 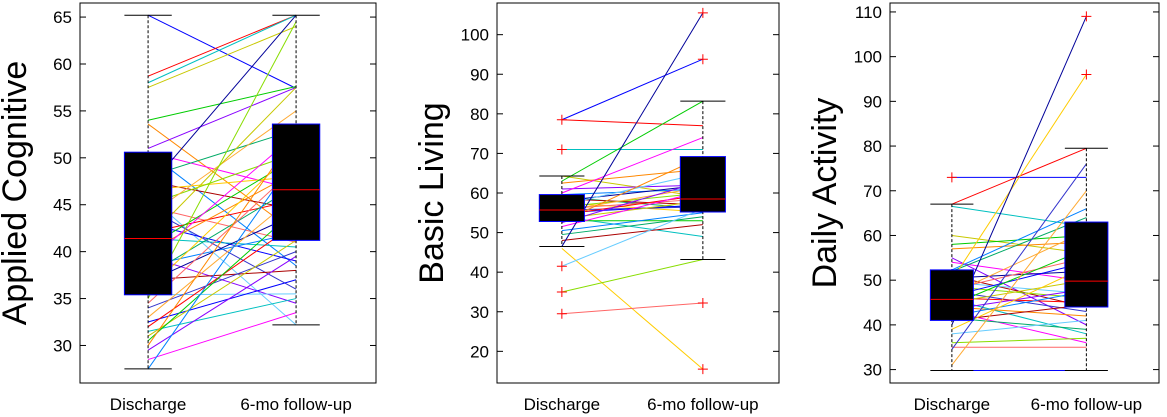 I want to click on y-tick-label: 30, so click(x=62, y=345).